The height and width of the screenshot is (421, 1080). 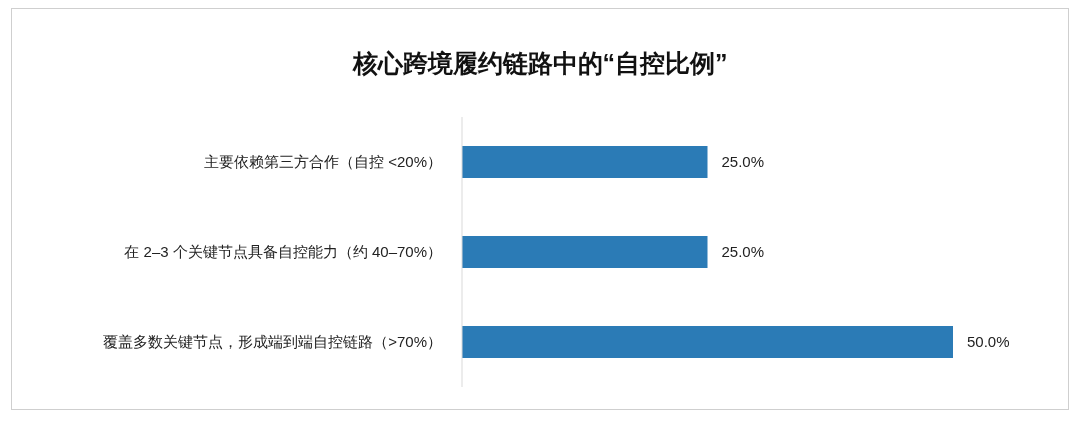 What do you see at coordinates (272, 342) in the screenshot?
I see `y-tick-label: 覆盖多数关键节点，形成端到端自控链路（>70%）` at bounding box center [272, 342].